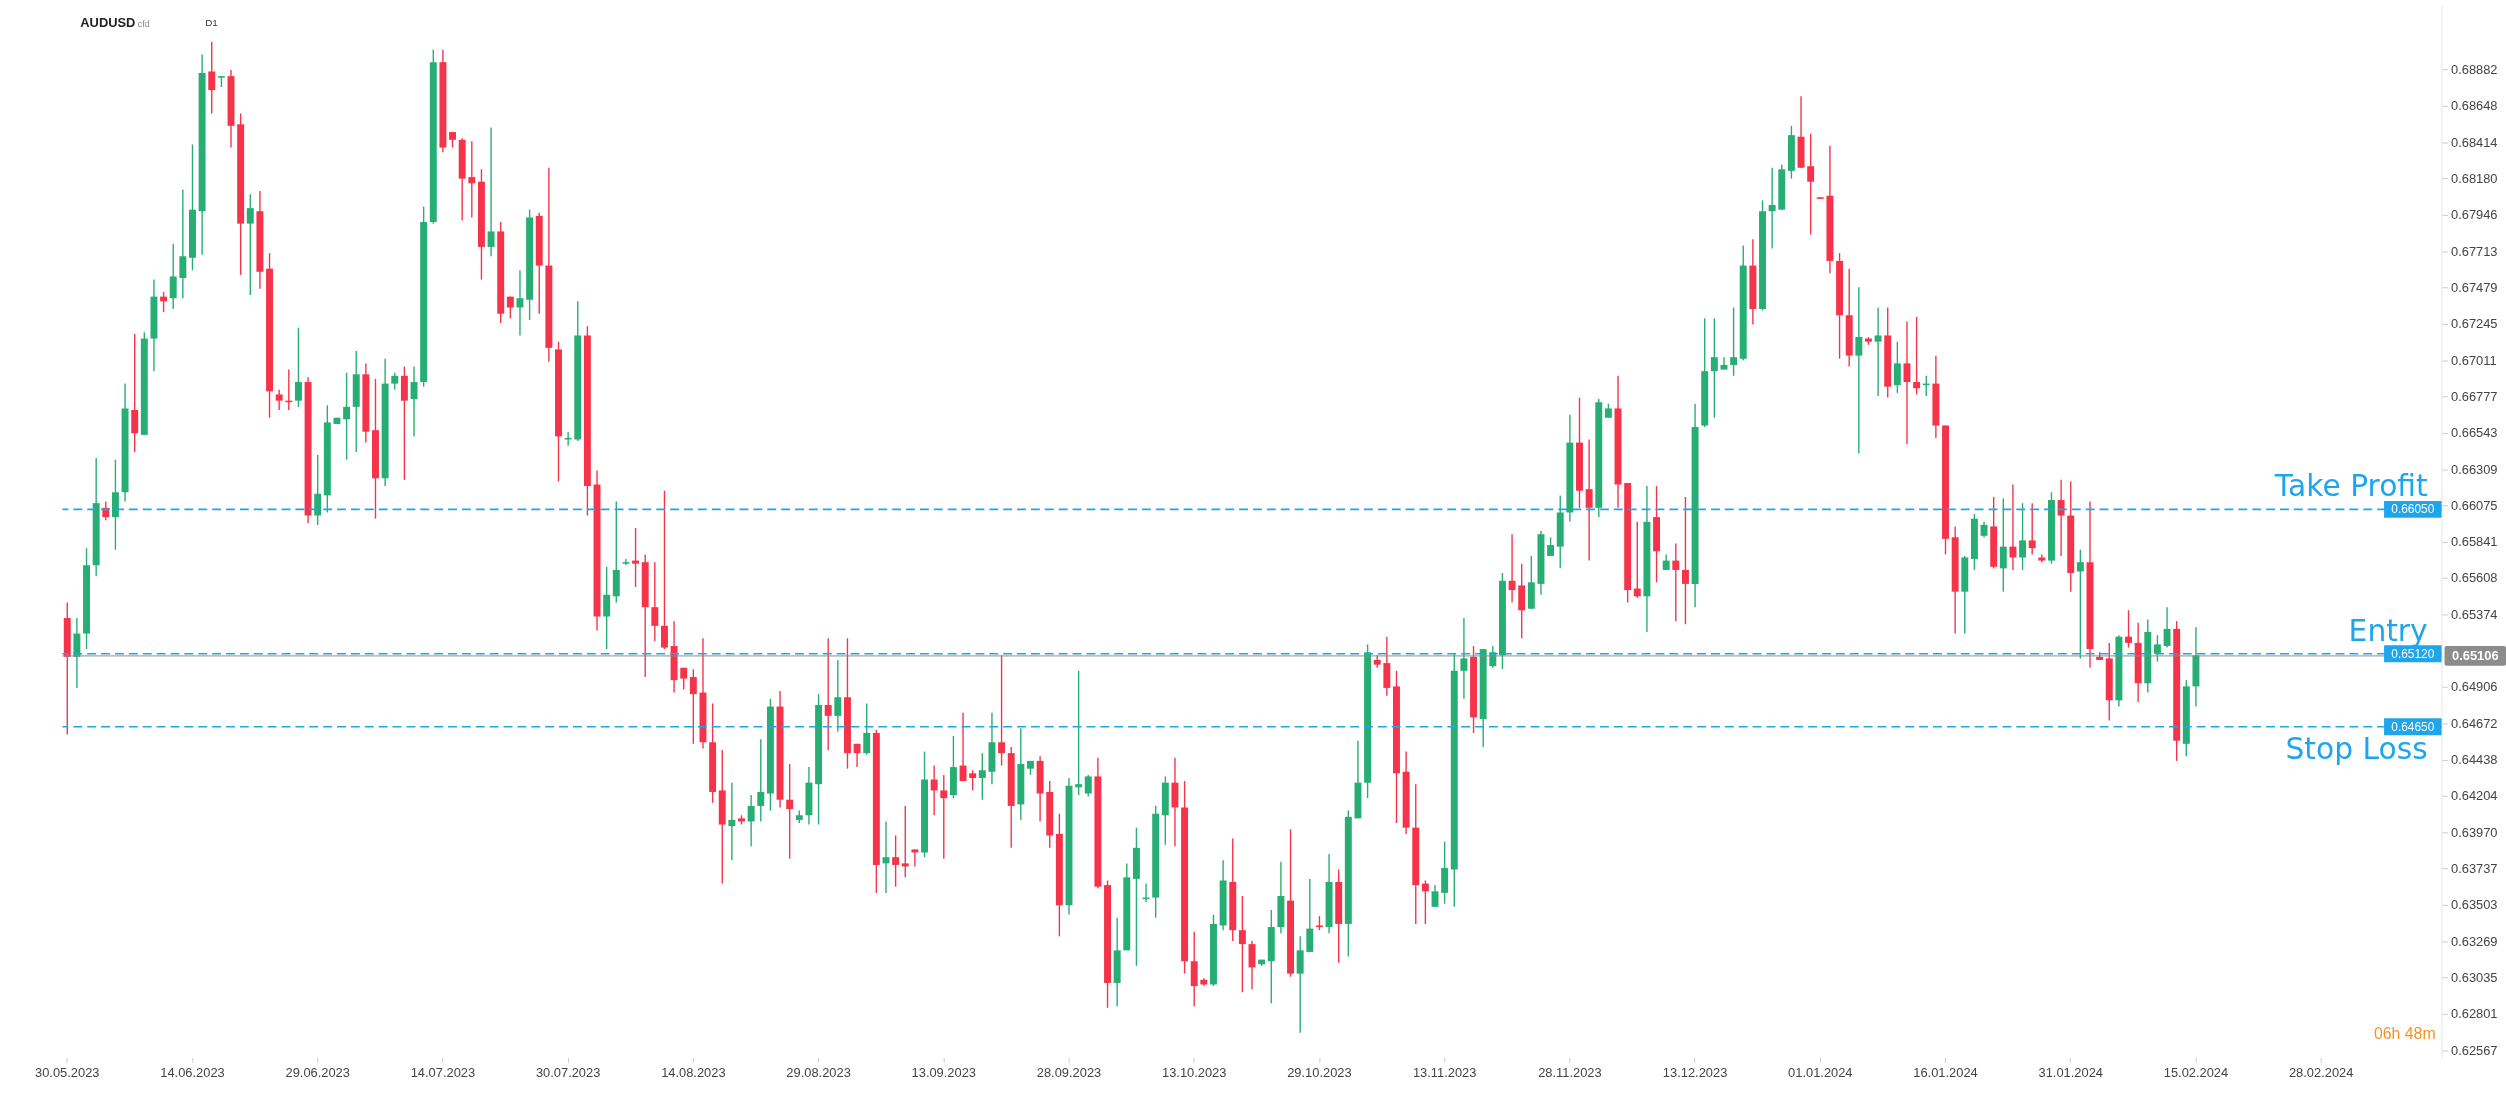 Image resolution: width=2506 pixels, height=1093 pixels. Describe the element at coordinates (2413, 653) in the screenshot. I see `annotation: 0.65120` at that location.